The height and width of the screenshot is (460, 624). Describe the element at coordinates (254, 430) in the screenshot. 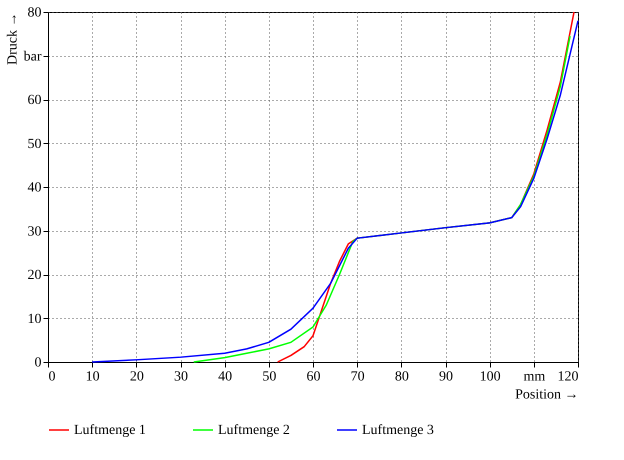

I see `legend-label: Luftmenge 2` at that location.